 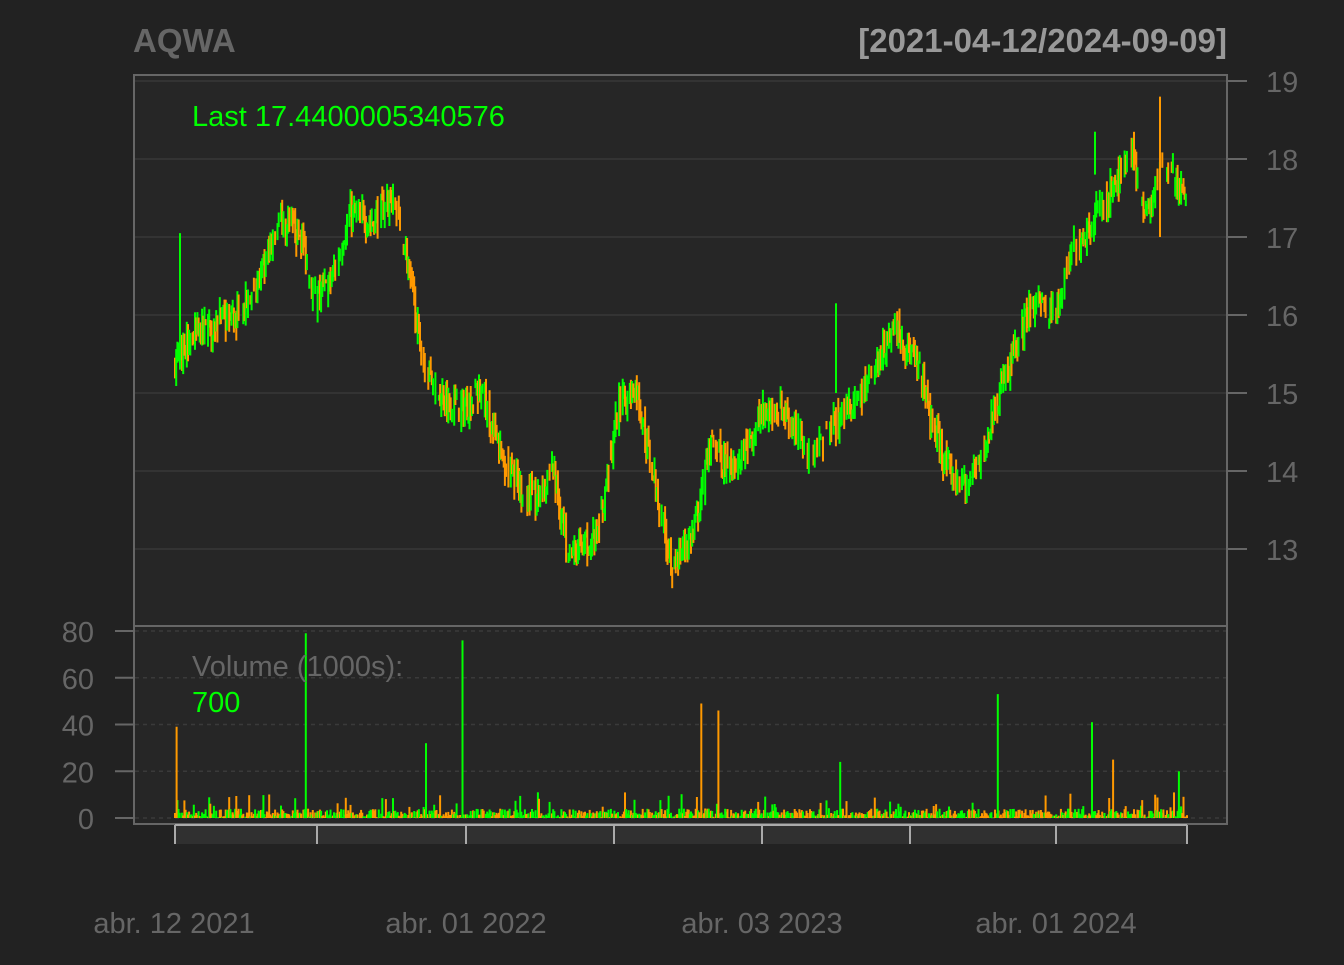 I want to click on x-axis-band, so click(x=681, y=834).